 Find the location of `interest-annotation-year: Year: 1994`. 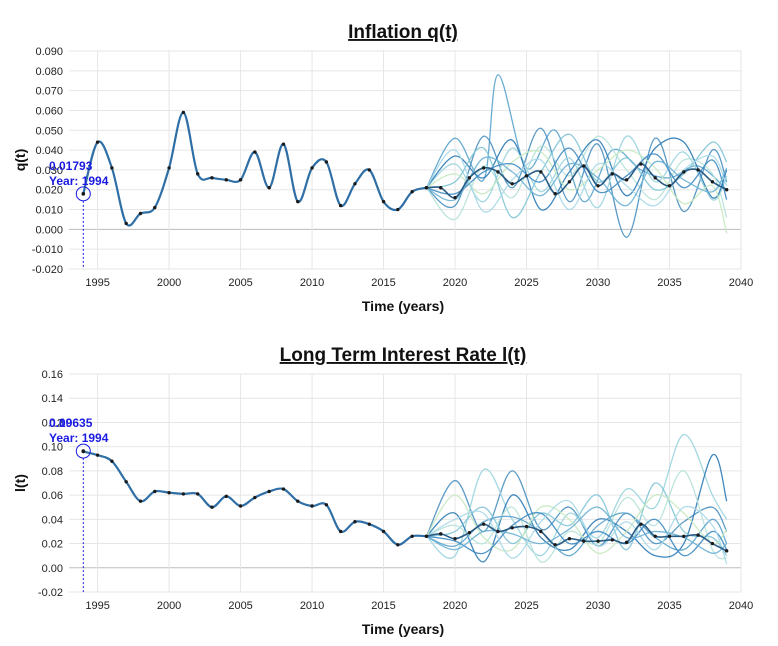

interest-annotation-year: Year: 1994 is located at coordinates (79, 438).